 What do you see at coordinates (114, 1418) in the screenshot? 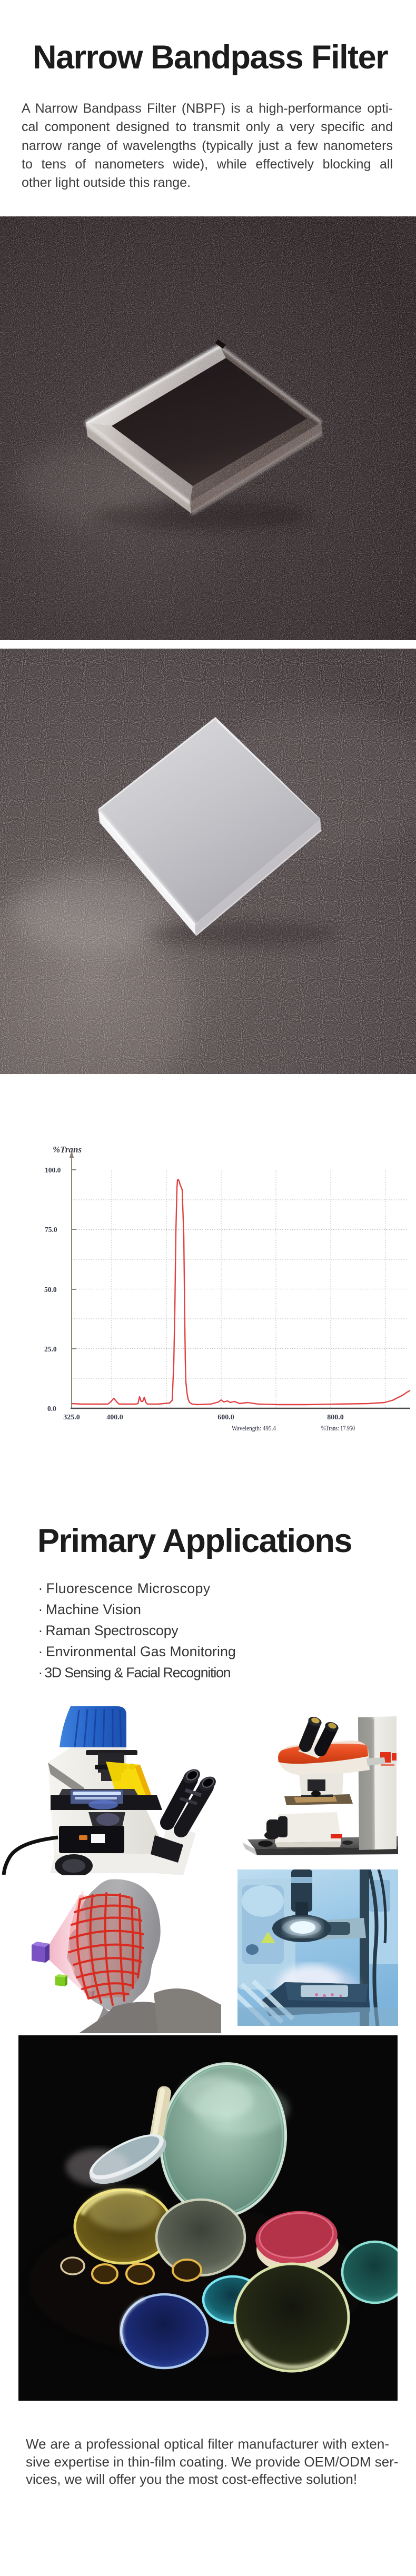
I see `svg-text: 400.0` at bounding box center [114, 1418].